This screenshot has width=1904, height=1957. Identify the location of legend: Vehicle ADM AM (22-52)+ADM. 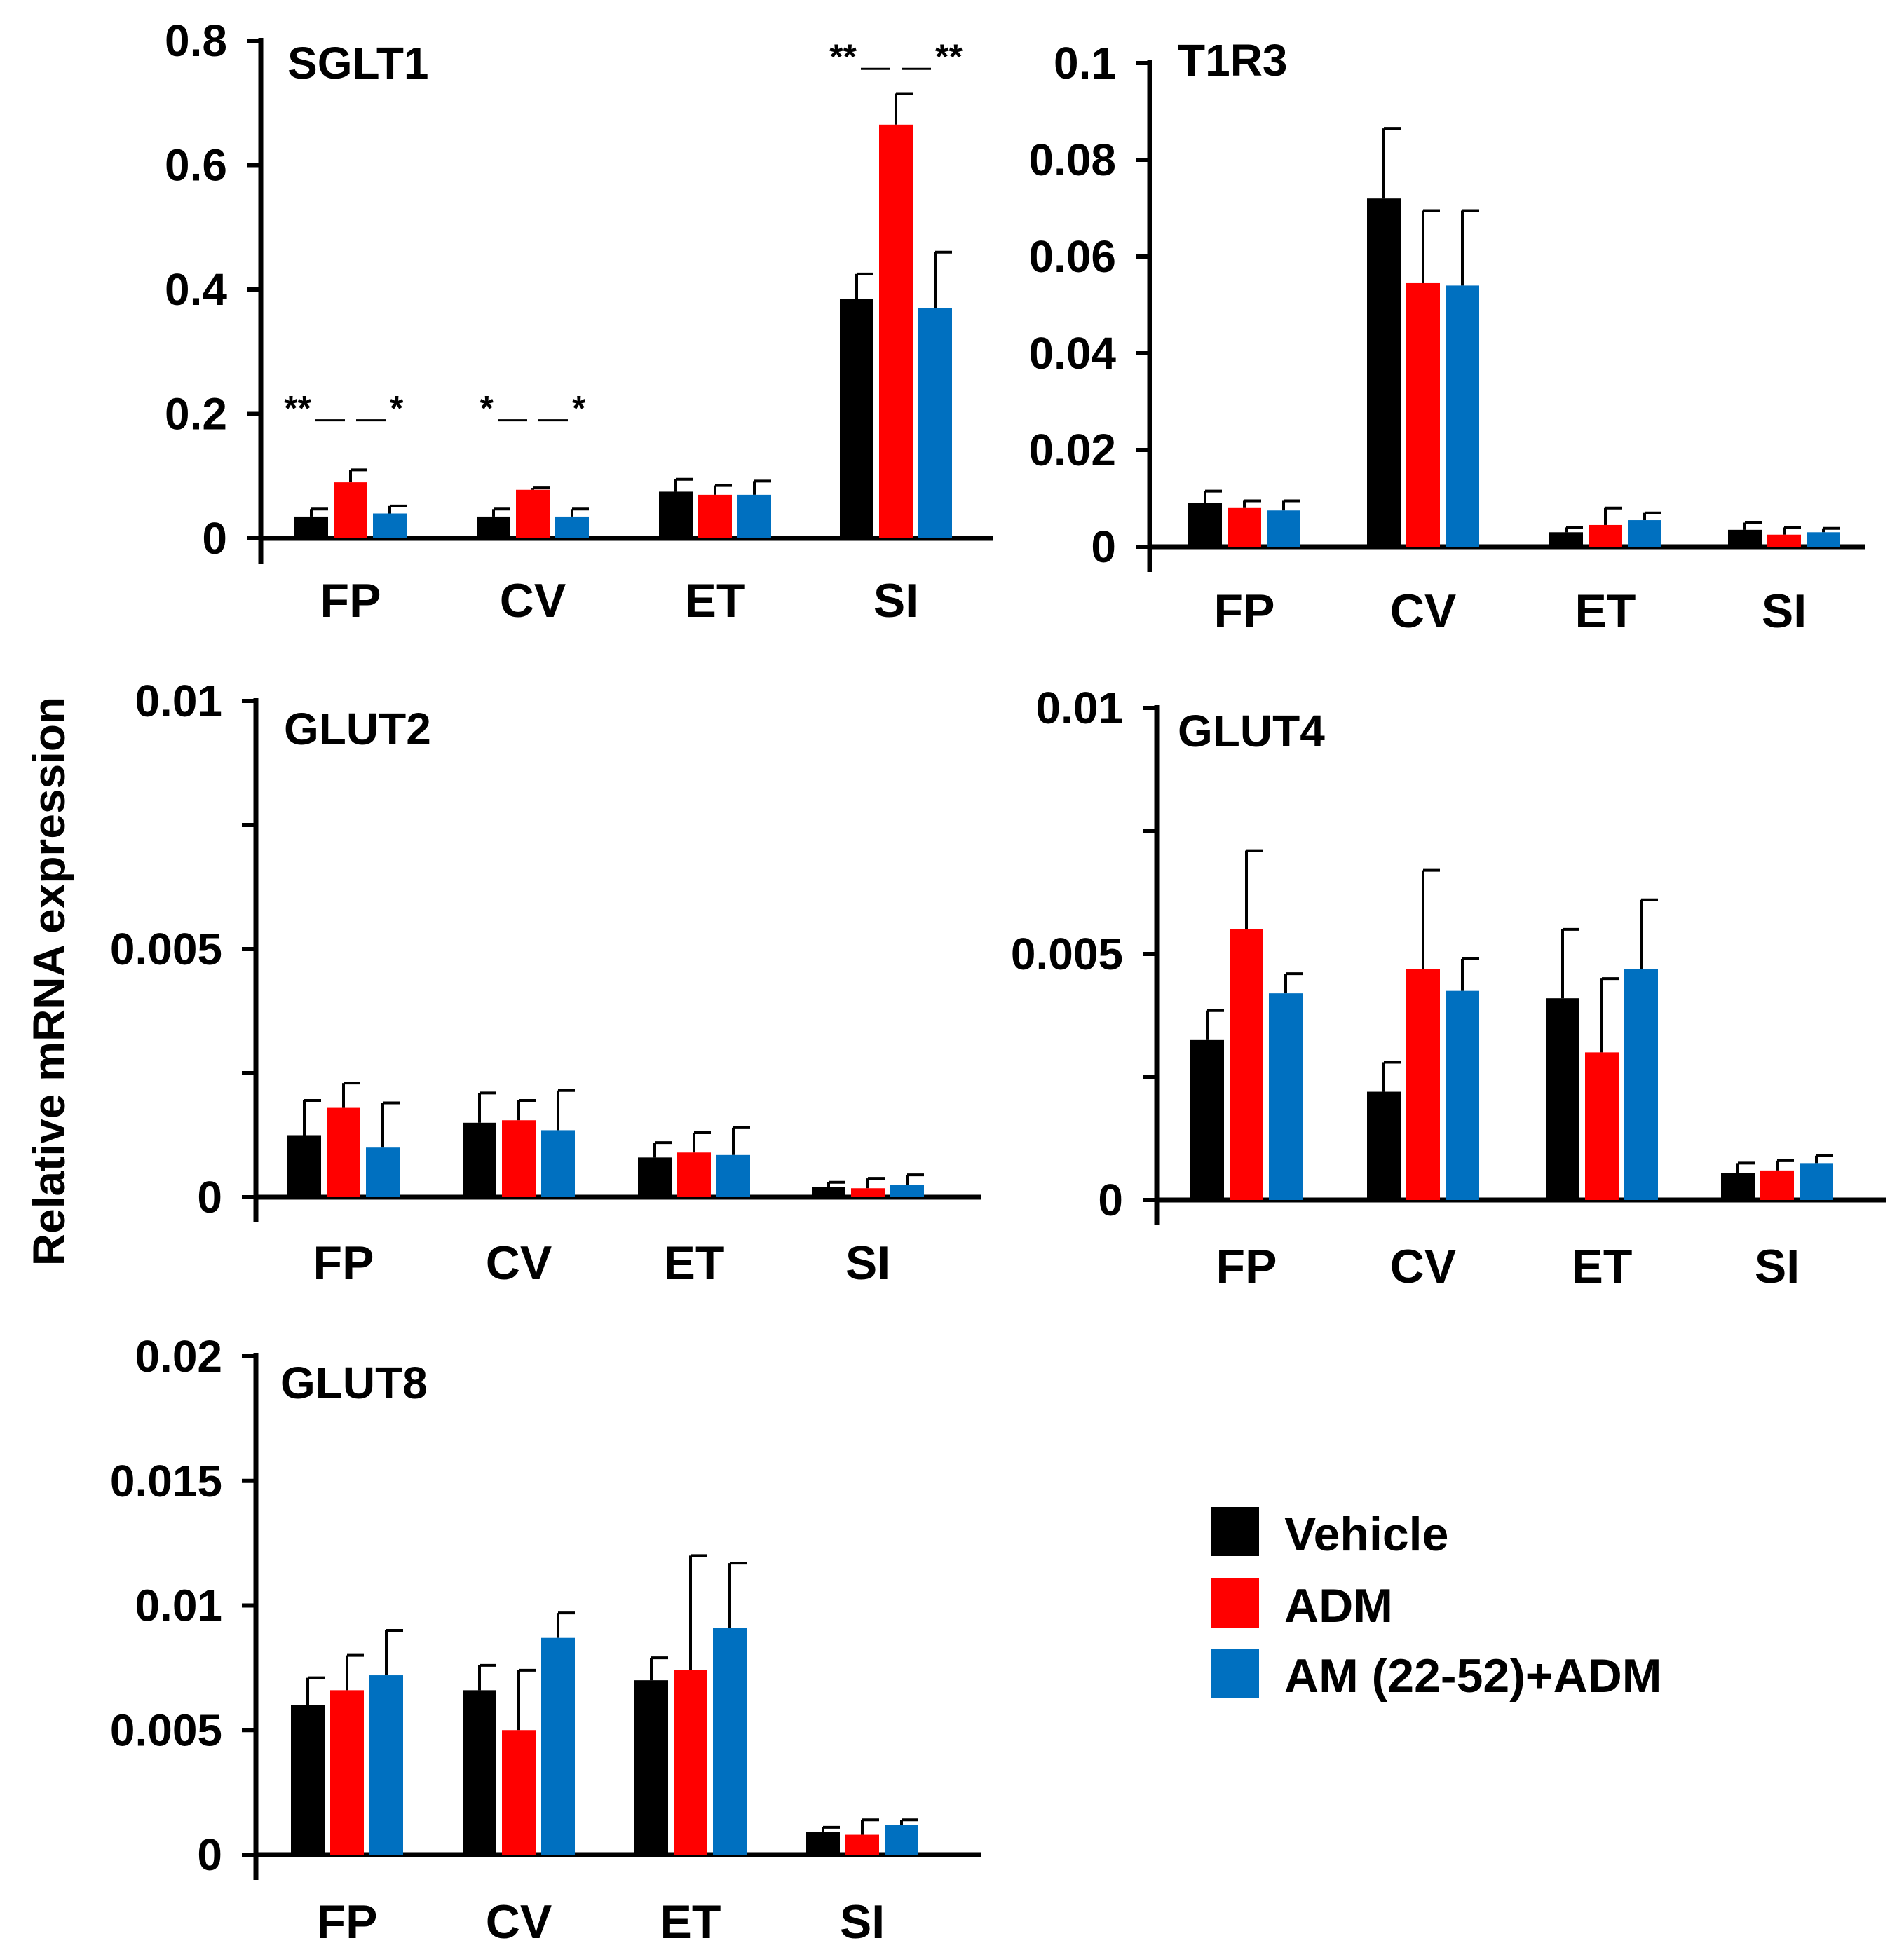
(1436, 1605).